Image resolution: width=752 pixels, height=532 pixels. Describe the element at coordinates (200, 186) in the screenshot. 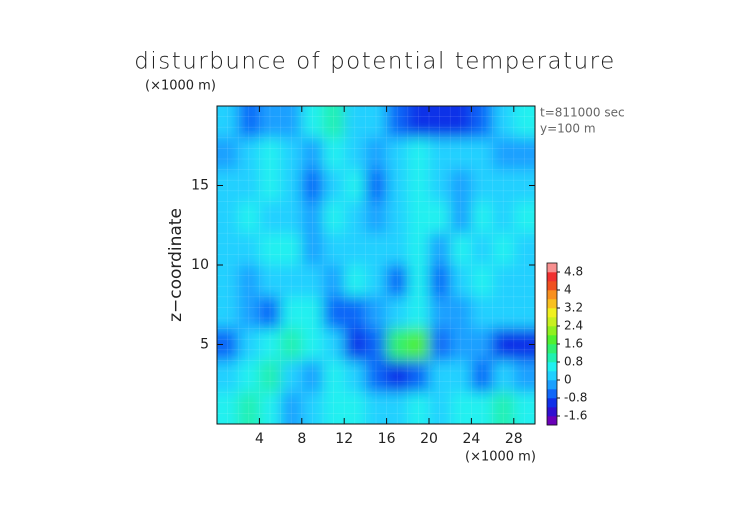

I see `y-tick-label: 15` at that location.